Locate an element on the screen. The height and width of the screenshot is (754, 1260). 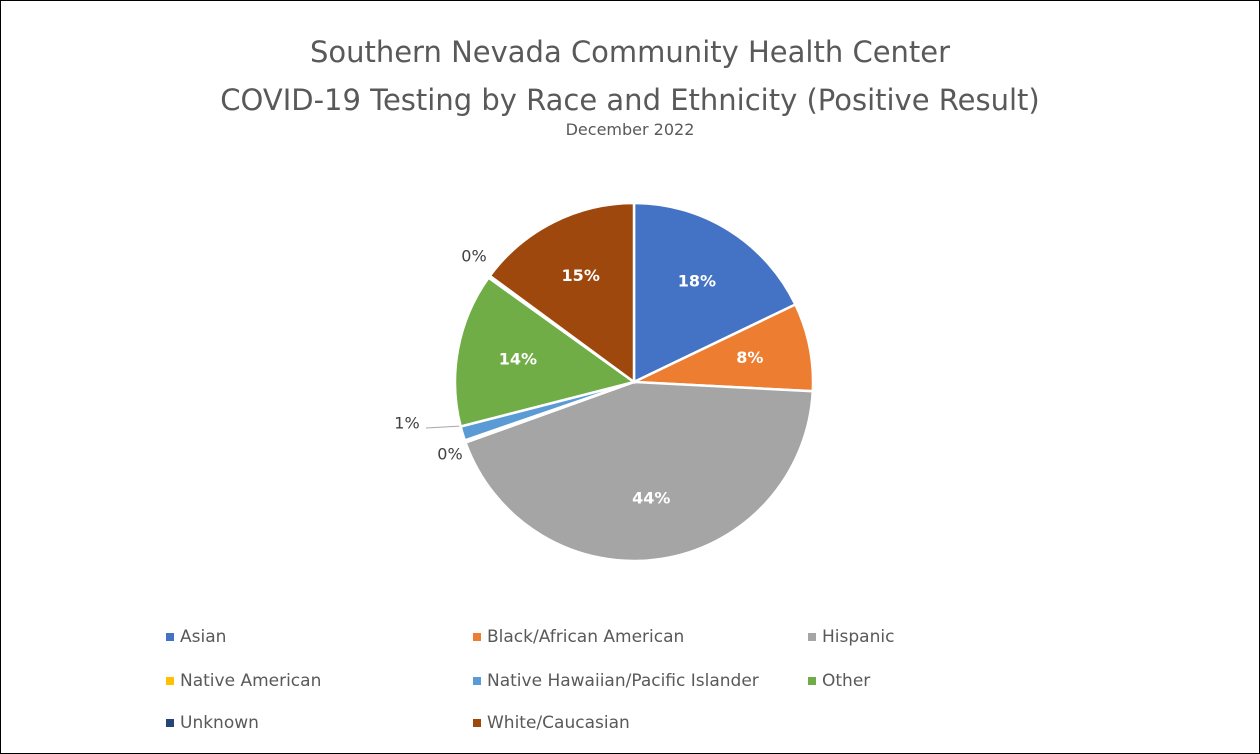
chart-title: Southern Nevada Community Health Center is located at coordinates (630, 52).